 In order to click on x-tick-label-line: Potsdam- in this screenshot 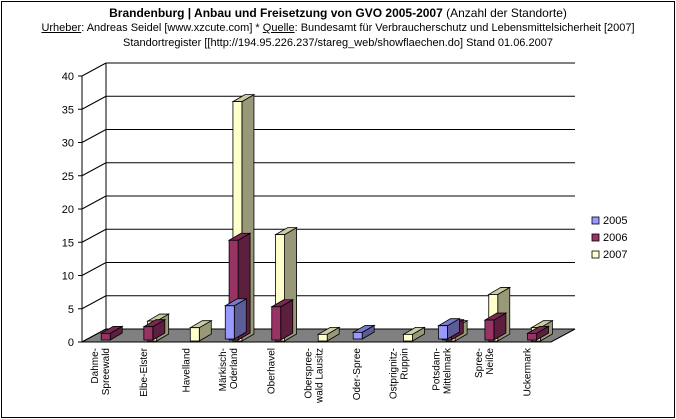, I will do `click(436, 369)`.